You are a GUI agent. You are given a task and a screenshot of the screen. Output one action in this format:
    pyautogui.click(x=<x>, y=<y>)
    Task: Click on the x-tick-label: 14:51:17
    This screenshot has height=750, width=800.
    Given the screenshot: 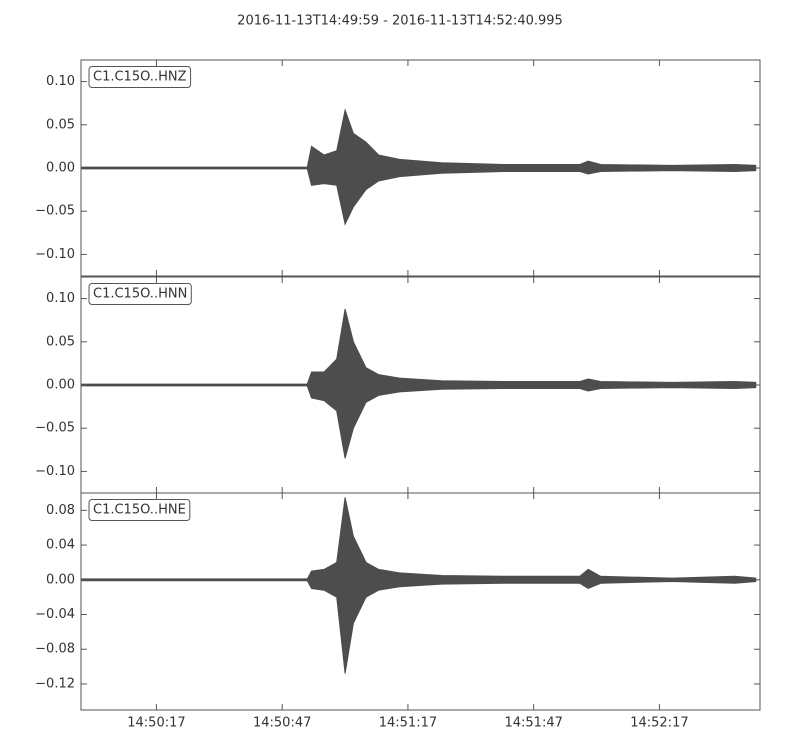 What is the action you would take?
    pyautogui.click(x=408, y=723)
    